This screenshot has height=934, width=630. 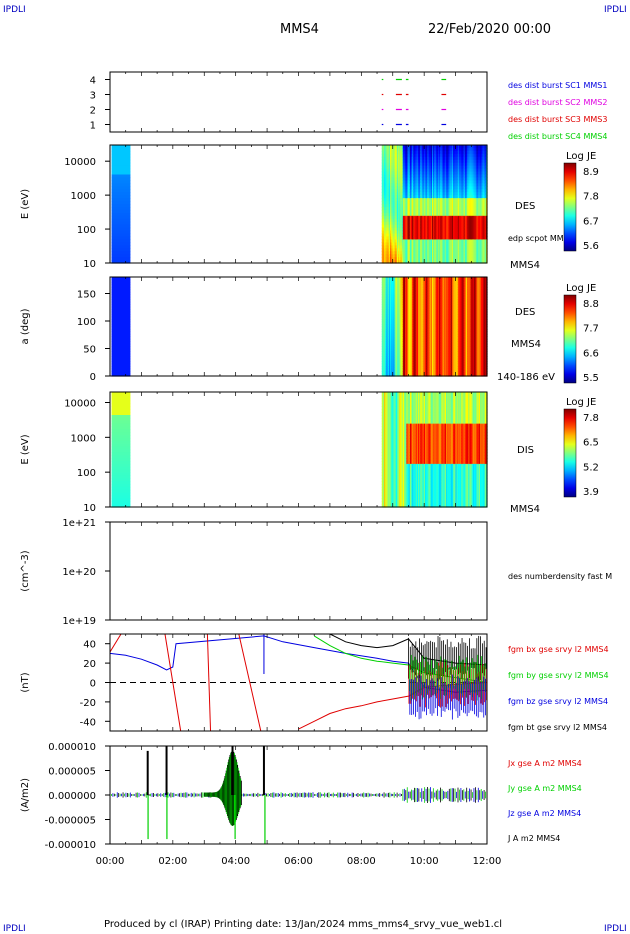 What do you see at coordinates (299, 327) in the screenshot?
I see `des-pitch-spectrogram` at bounding box center [299, 327].